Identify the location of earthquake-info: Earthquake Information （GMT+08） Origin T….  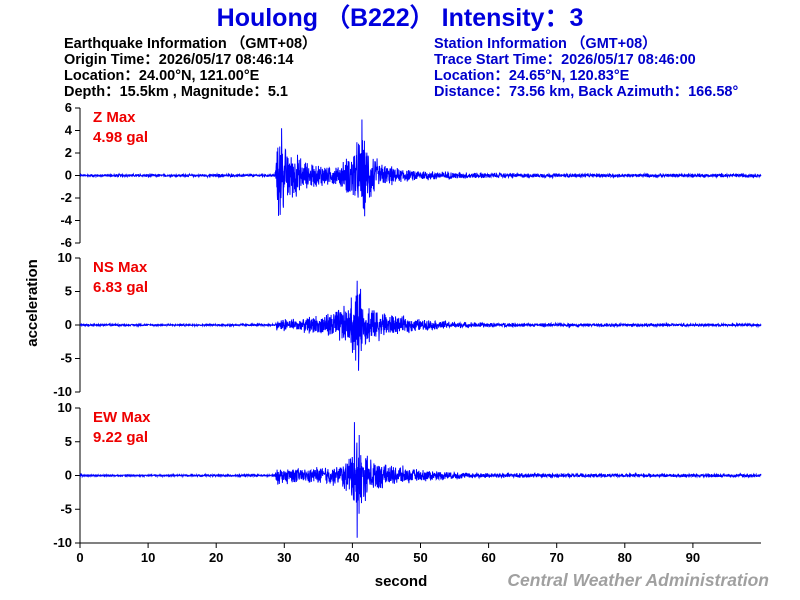
(190, 67).